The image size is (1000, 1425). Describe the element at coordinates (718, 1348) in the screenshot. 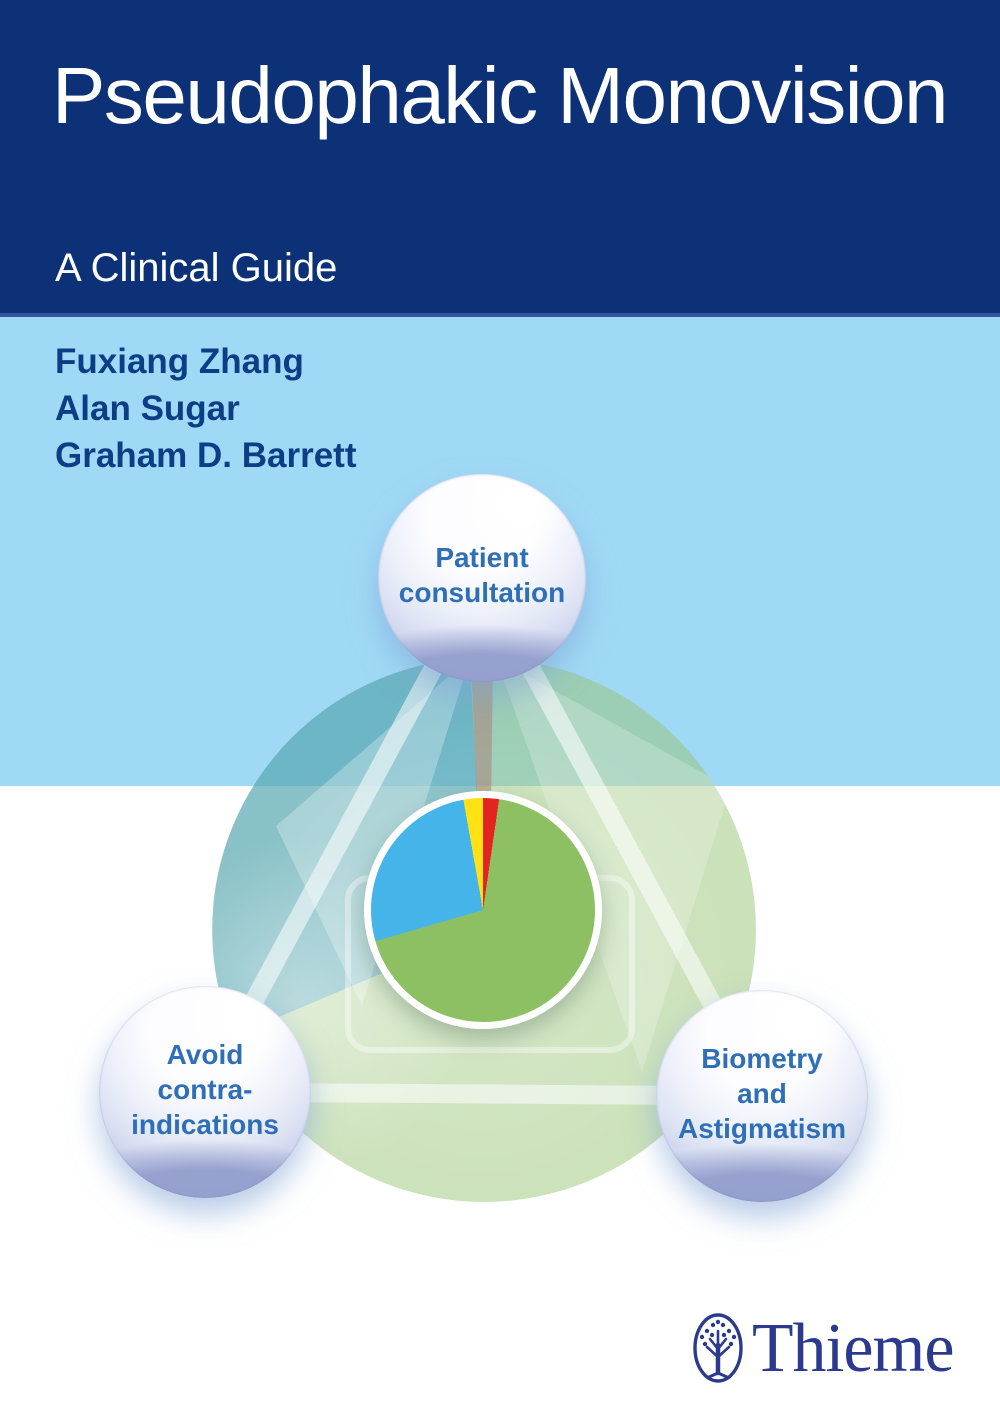

I see `thieme-tree-icon` at that location.